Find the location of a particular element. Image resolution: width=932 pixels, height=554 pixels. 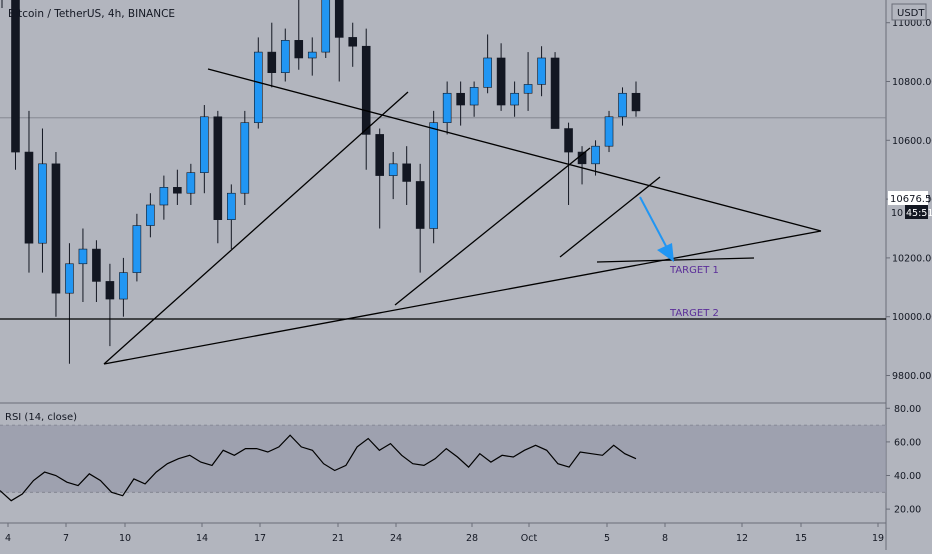

symbol-title: Bitcoin / TetherUS, 4h, BINANCE is located at coordinates (91, 14).